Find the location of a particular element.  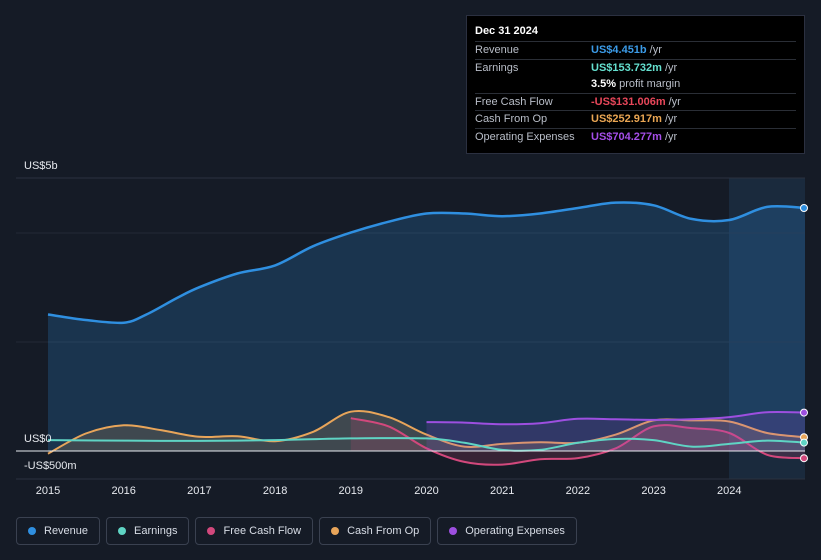

x-tick-label: 2023 is located at coordinates (653, 491).